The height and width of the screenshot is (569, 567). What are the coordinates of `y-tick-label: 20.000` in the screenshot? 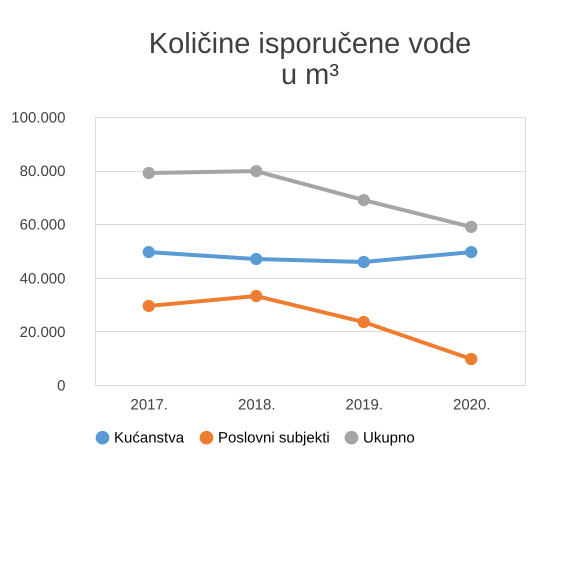 It's located at (43, 332).